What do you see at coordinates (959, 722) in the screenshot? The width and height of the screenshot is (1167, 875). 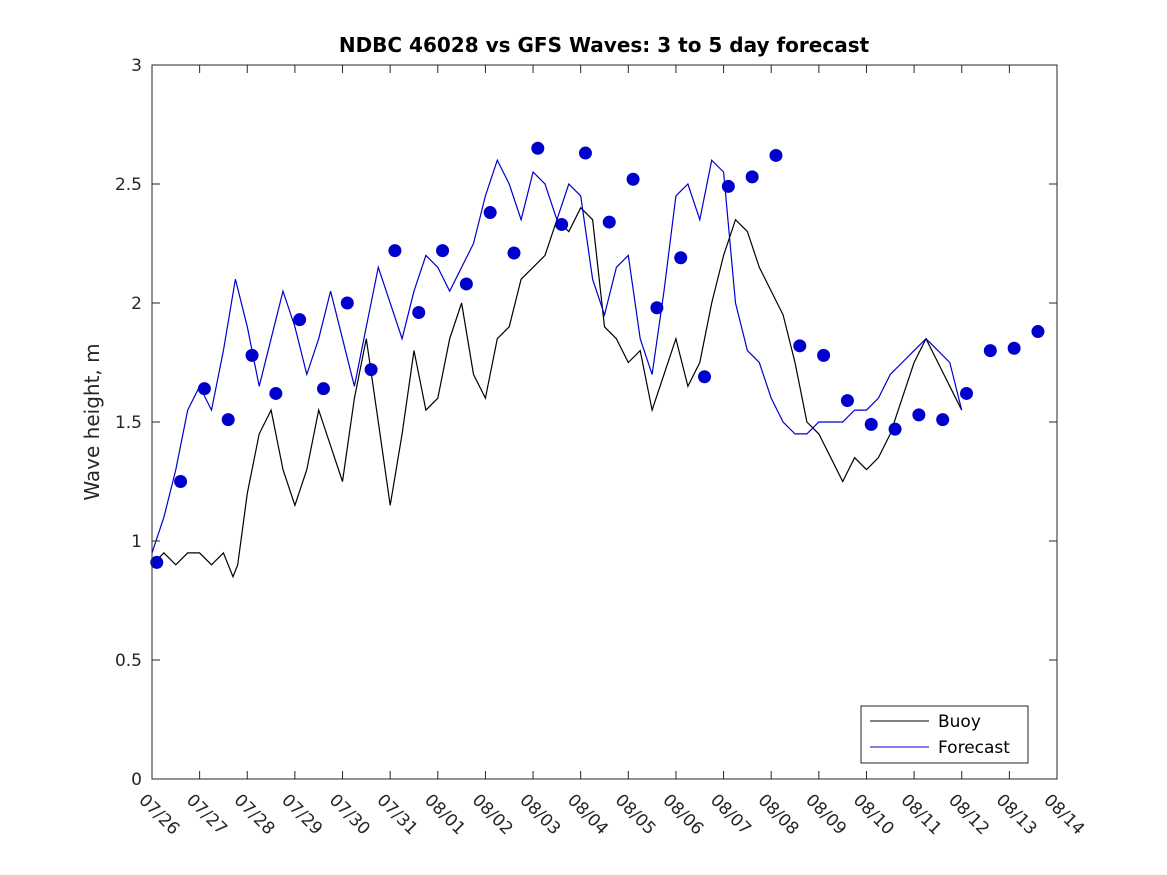 I see `legend-label-buoy: Buoy` at bounding box center [959, 722].